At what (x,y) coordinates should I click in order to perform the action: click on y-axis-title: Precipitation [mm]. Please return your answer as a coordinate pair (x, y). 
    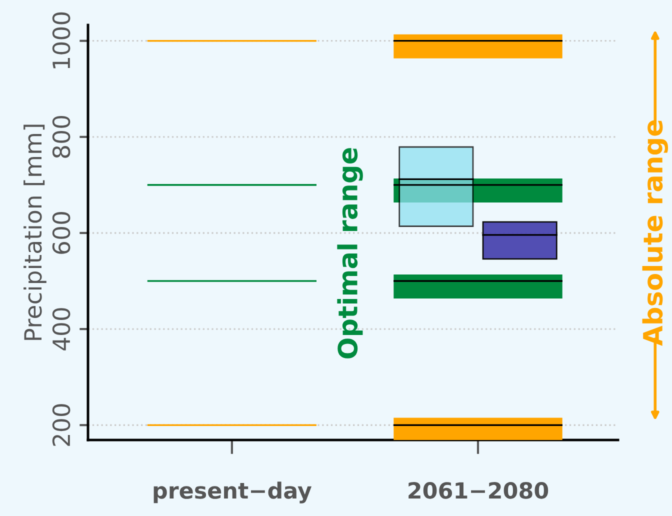
    Looking at the image, I should click on (35, 232).